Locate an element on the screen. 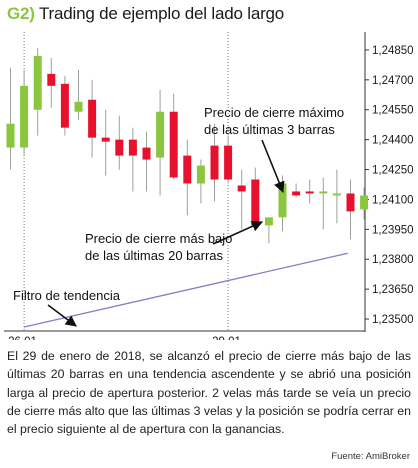  min-close-arrow is located at coordinates (238, 233).